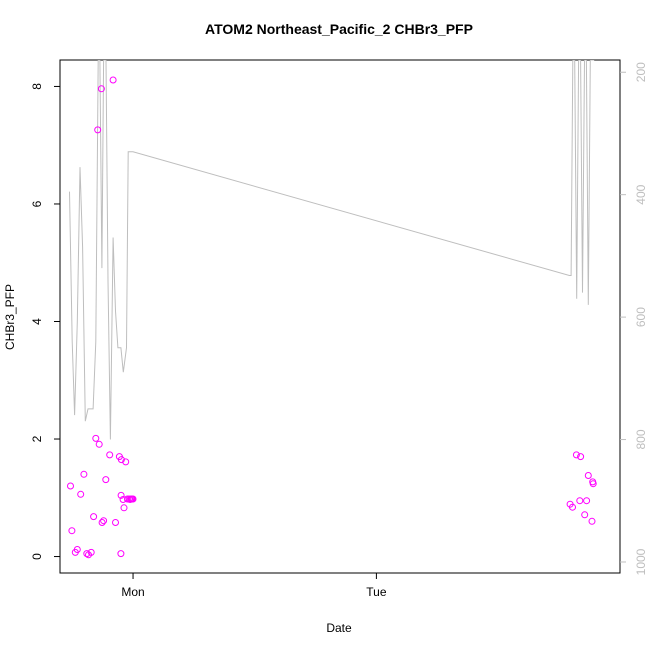  What do you see at coordinates (339, 29) in the screenshot?
I see `chart-title: ATOM2 Northeast_Pacific_2 CHBr3_PFP` at bounding box center [339, 29].